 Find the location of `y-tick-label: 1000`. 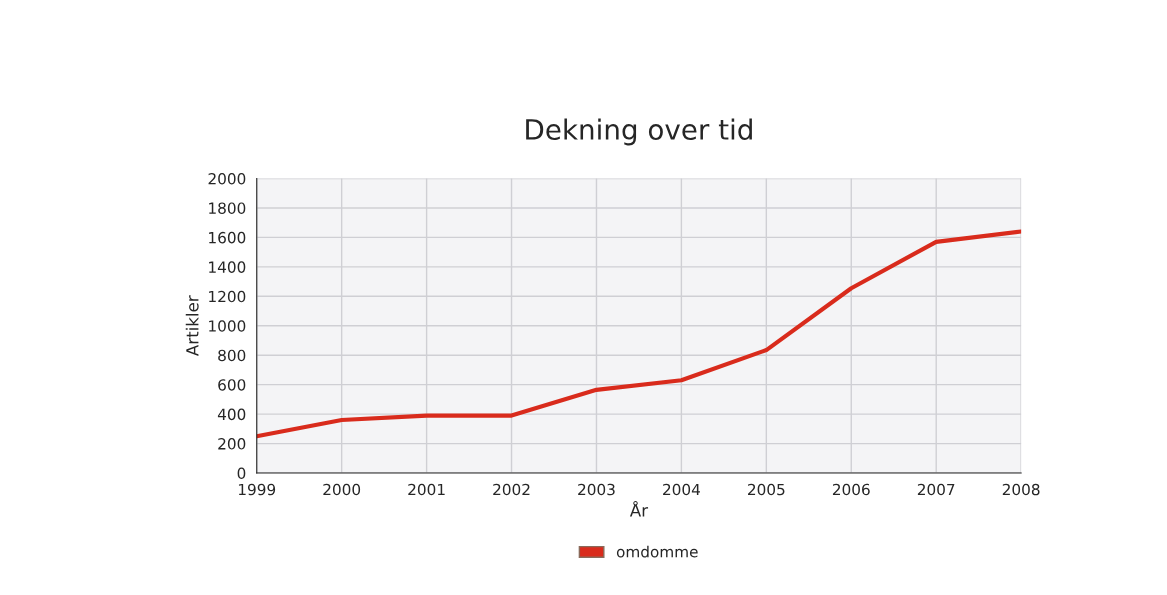

y-tick-label: 1000 is located at coordinates (227, 326).